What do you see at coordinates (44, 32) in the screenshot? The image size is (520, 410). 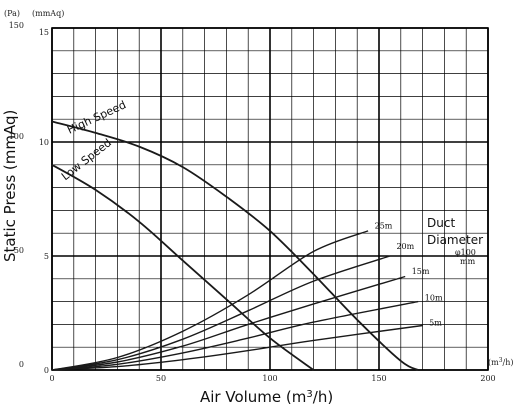 I see `y-tick-label-mmaq: 15` at bounding box center [44, 32].